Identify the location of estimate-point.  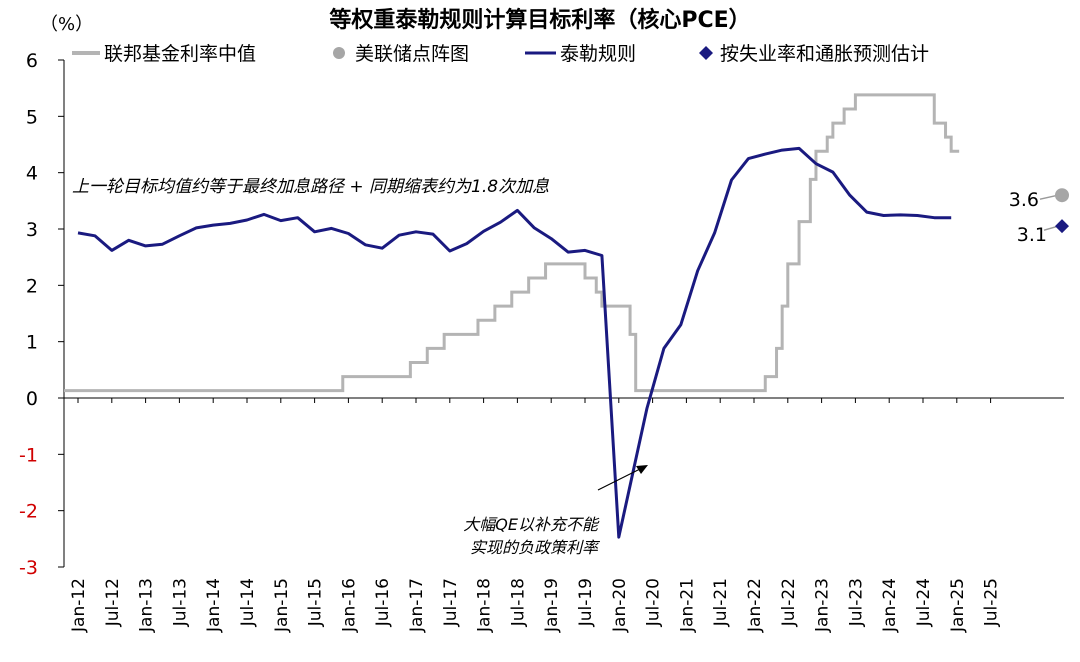
(1062, 226).